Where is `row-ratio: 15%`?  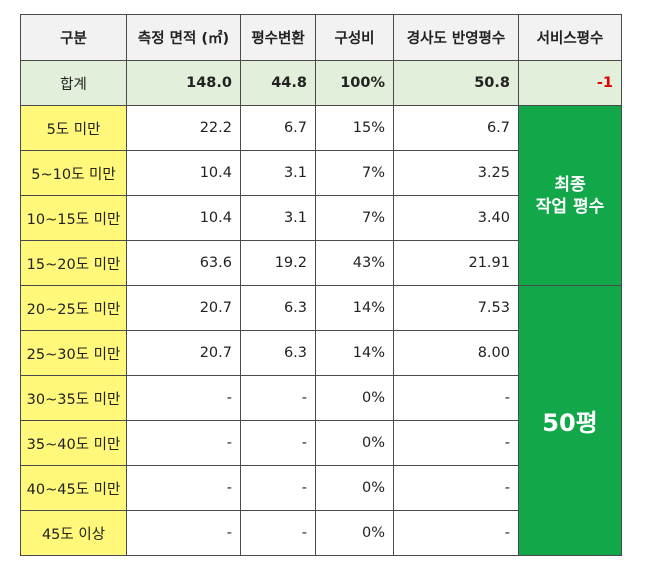
row-ratio: 15% is located at coordinates (354, 128).